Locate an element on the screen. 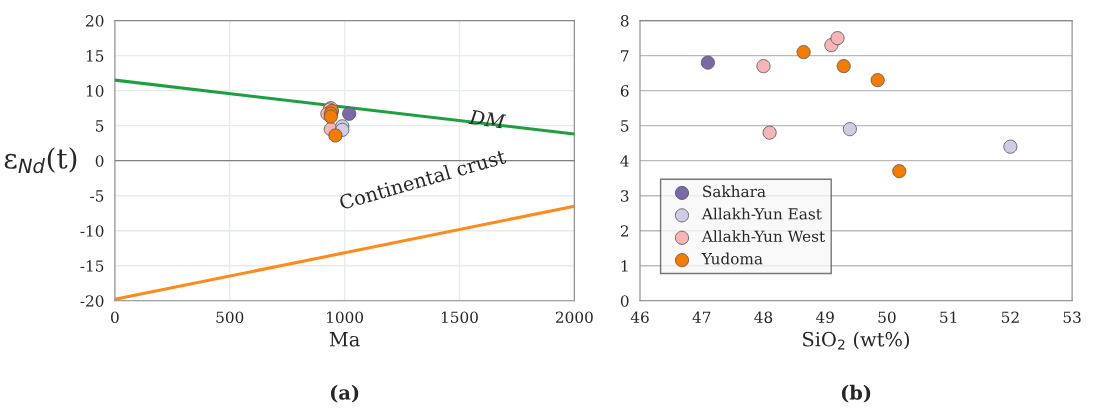  y-tick-label: 15 is located at coordinates (95, 56).